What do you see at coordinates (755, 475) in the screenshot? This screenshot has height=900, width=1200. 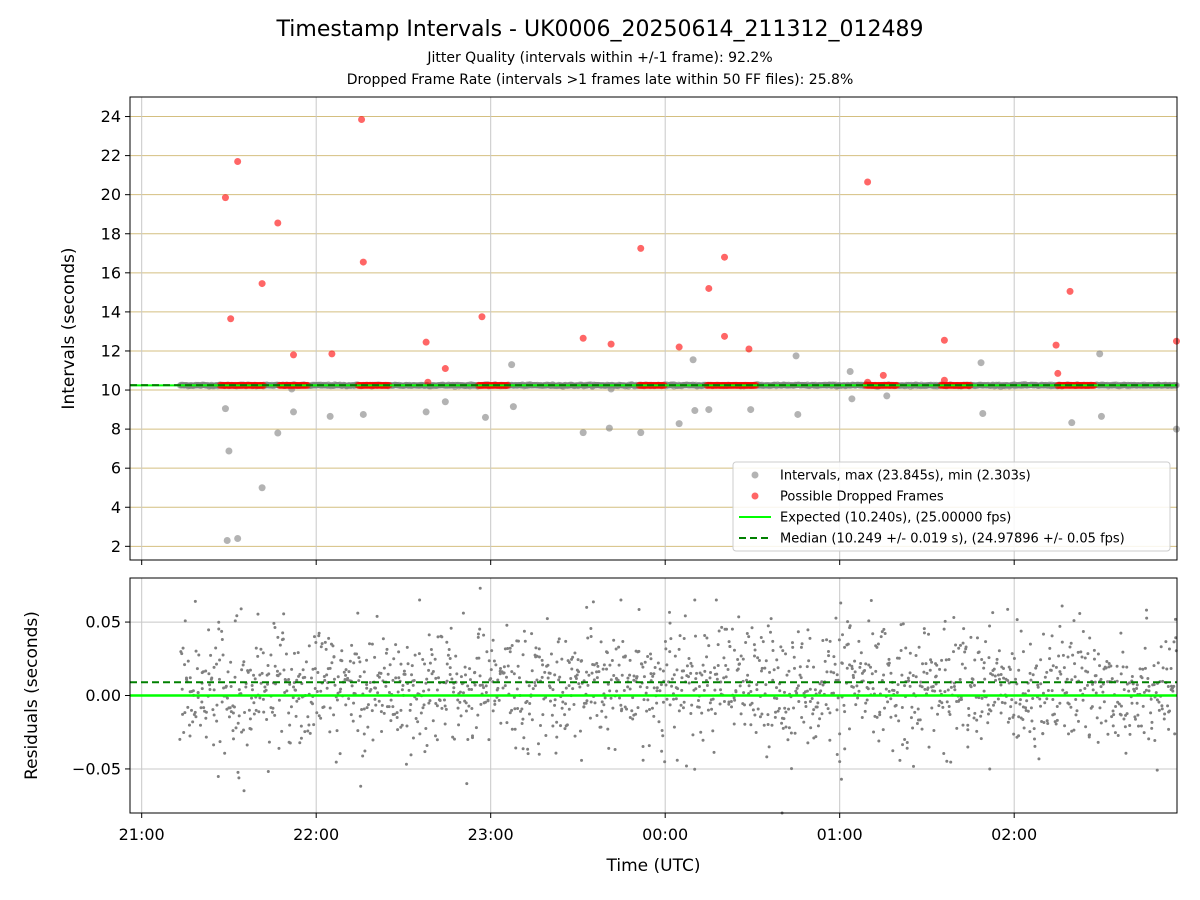 I see `legend-marker-intervals` at bounding box center [755, 475].